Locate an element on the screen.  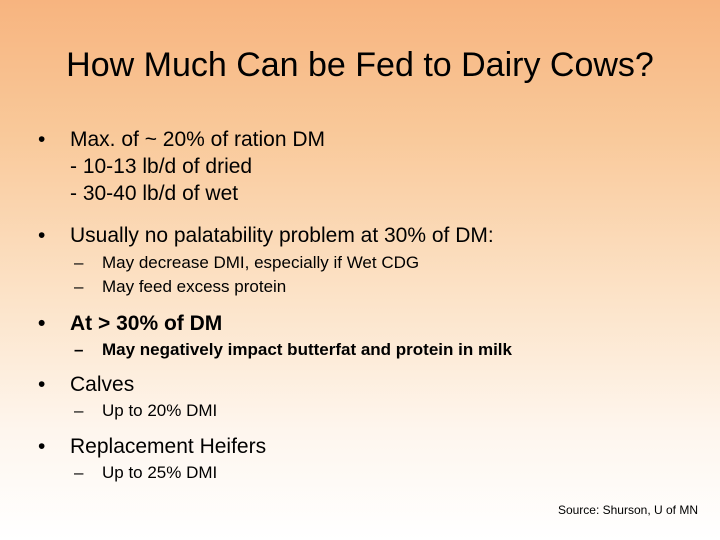
sub-bullet-heifers-dmi: – Up to 25% DMI is located at coordinates (145, 473).